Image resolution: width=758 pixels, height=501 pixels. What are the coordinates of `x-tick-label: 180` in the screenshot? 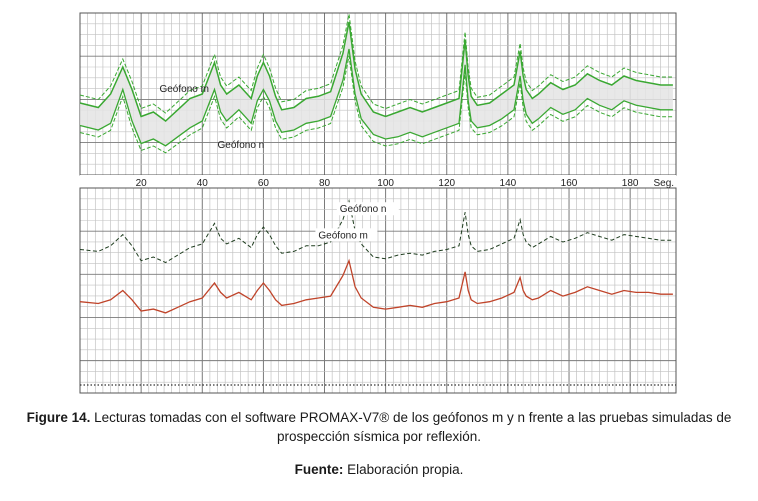 It's located at (630, 183).